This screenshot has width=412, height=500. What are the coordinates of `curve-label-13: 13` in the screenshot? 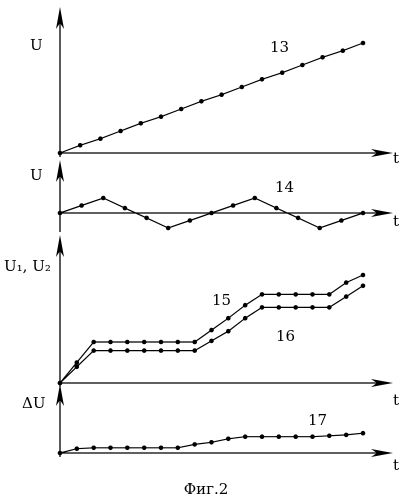 It's located at (279, 47).